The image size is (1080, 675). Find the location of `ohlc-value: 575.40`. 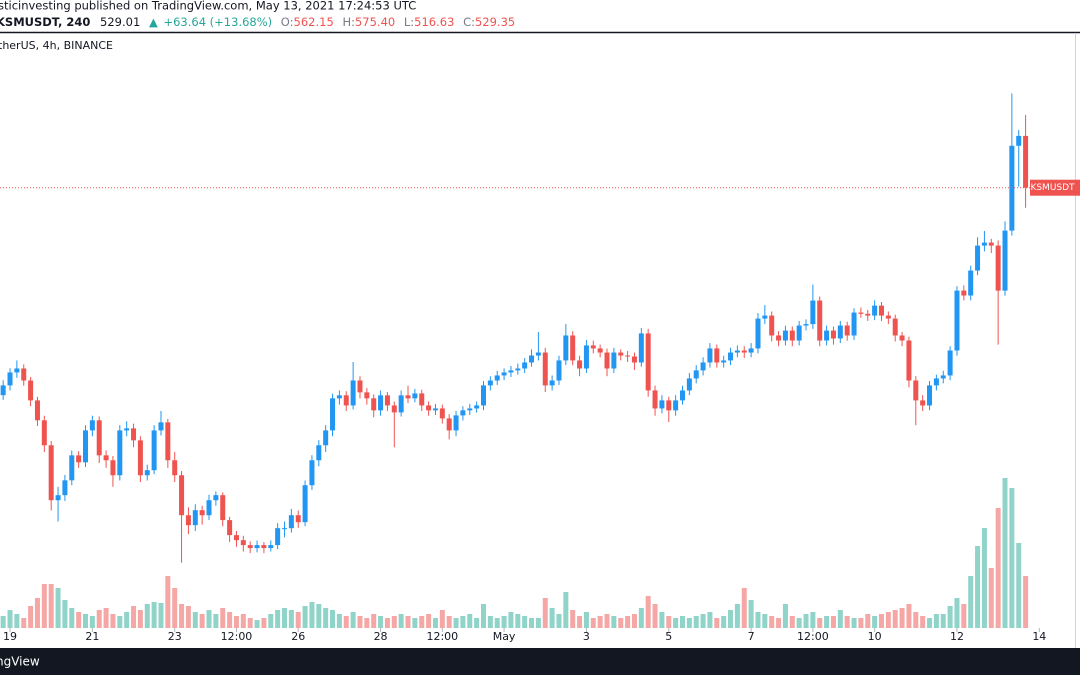

ohlc-value: 575.40 is located at coordinates (375, 22).